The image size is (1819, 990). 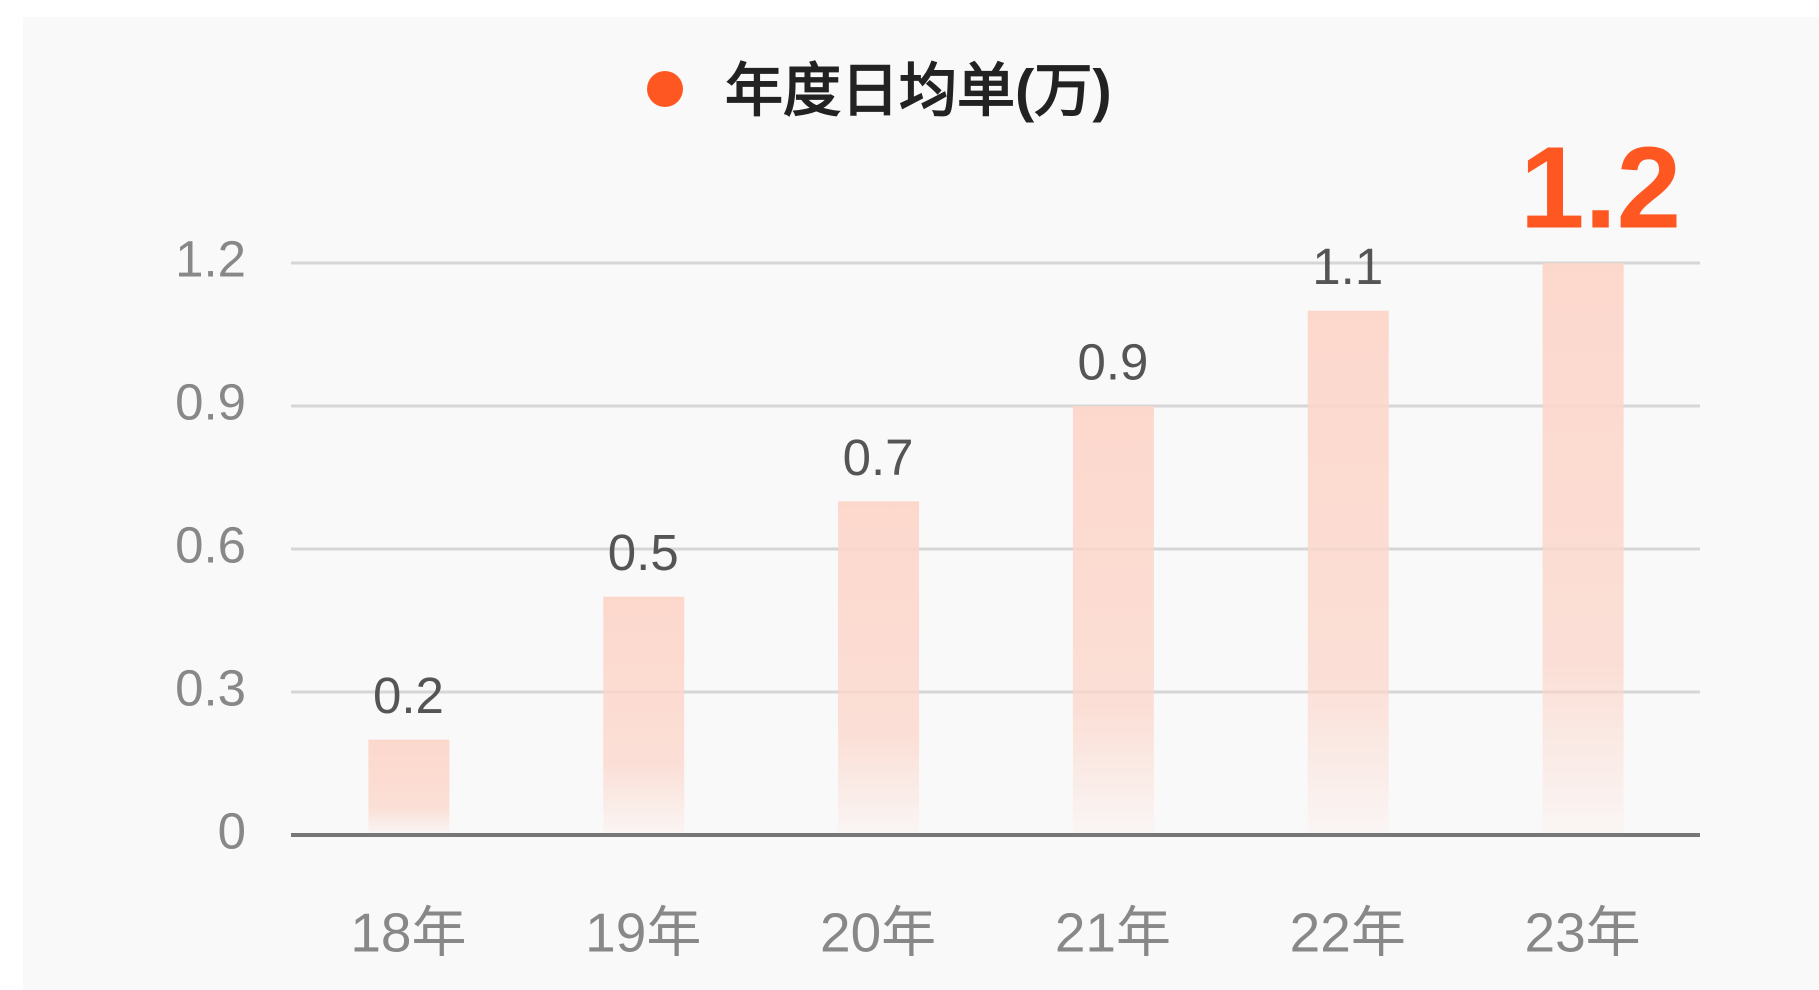 I want to click on value-label: 1.1, so click(x=1347, y=266).